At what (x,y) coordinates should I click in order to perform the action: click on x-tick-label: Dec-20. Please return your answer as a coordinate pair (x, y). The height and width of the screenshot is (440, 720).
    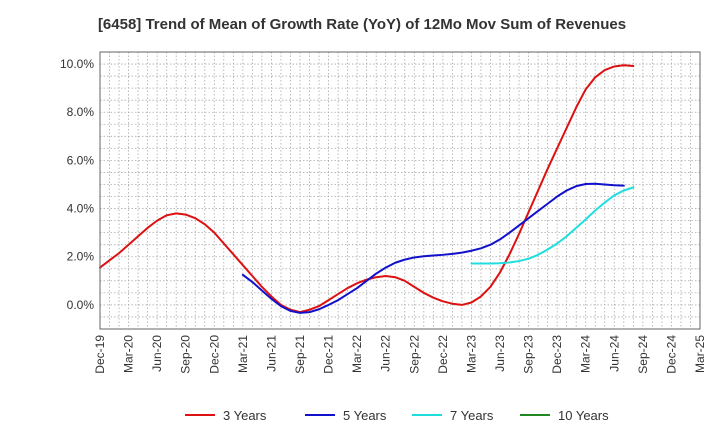
    Looking at the image, I should click on (214, 354).